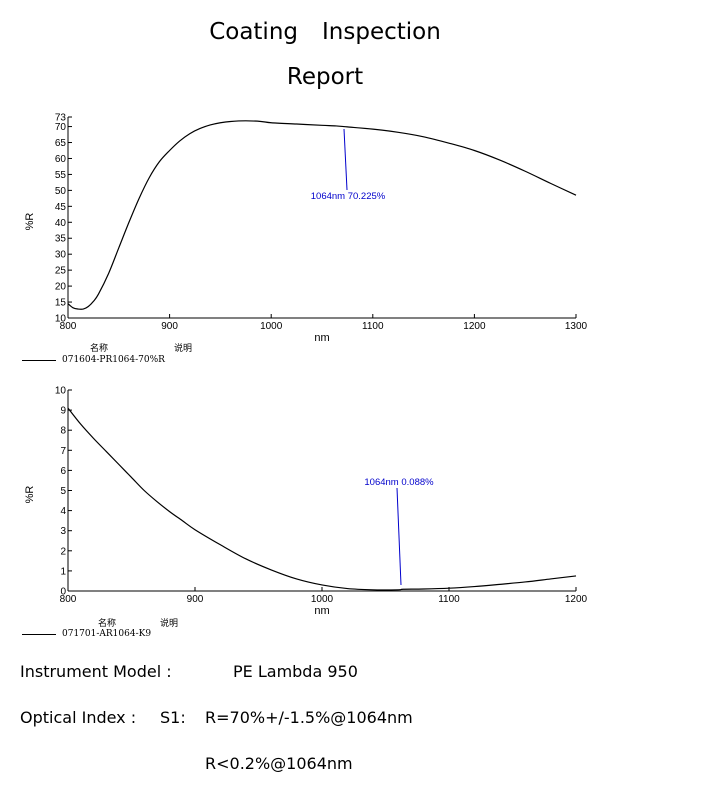  What do you see at coordinates (63, 511) in the screenshot?
I see `y-tick-label: 4` at bounding box center [63, 511].